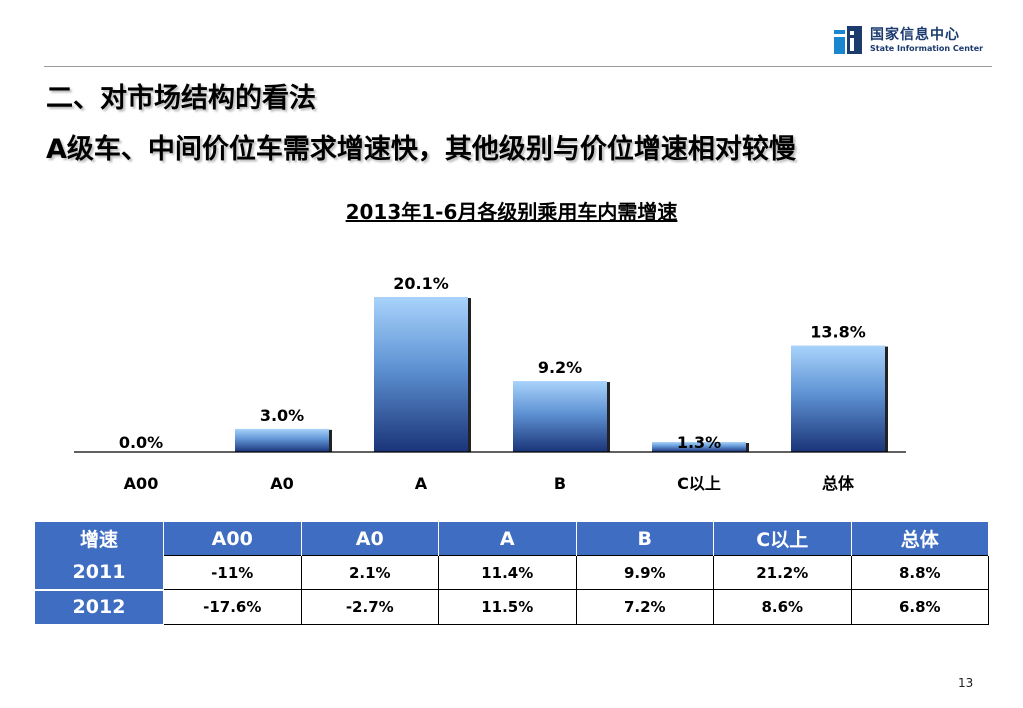 Image resolution: width=1023 pixels, height=708 pixels. Describe the element at coordinates (282, 483) in the screenshot. I see `category-label: A0` at that location.